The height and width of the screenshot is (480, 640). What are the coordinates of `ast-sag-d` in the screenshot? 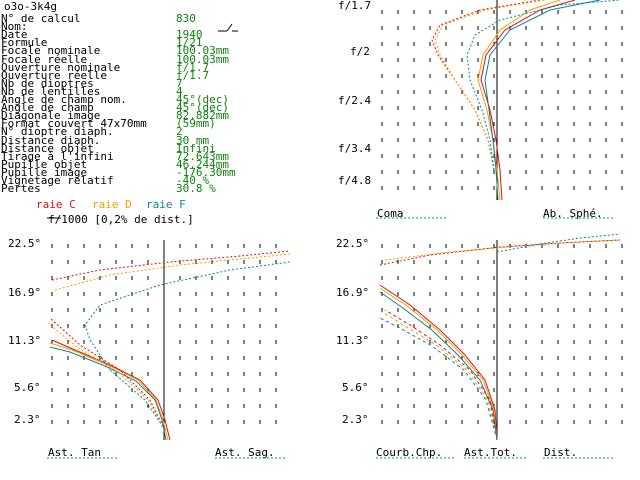 It's located at (109, 391).